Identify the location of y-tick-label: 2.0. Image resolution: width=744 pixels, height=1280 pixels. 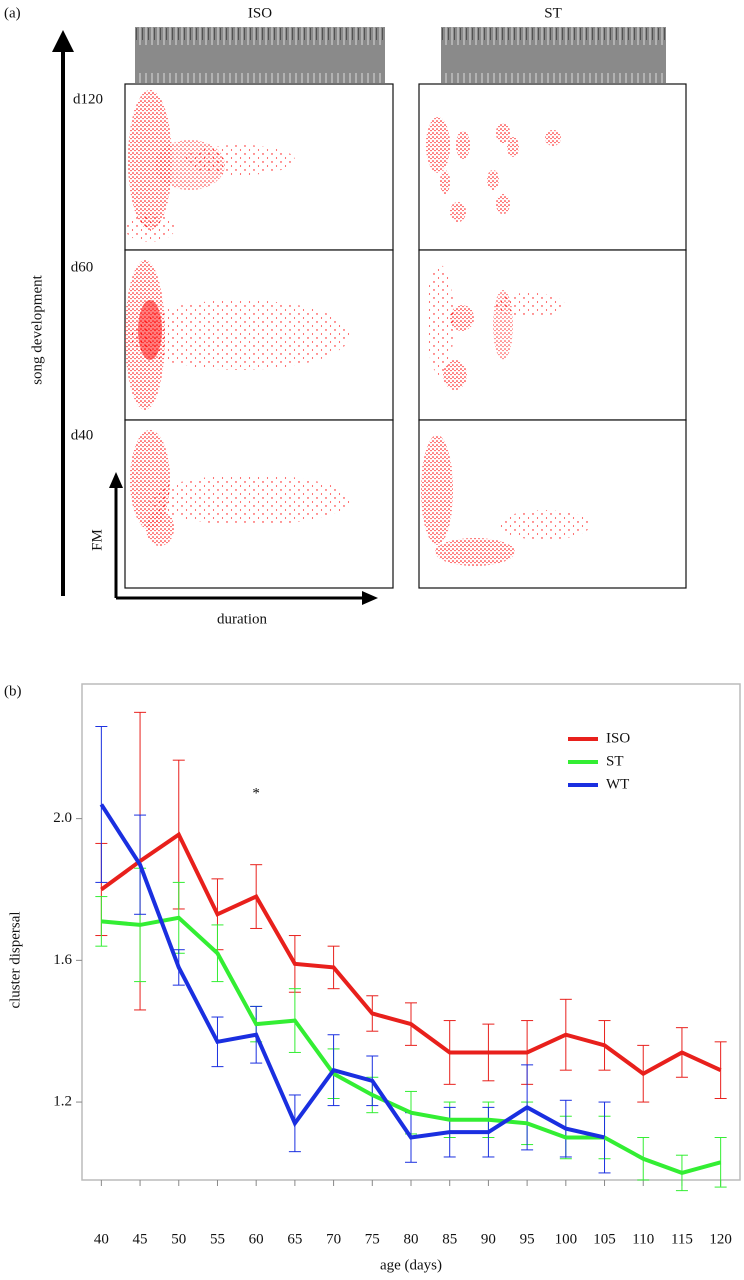
(62, 818).